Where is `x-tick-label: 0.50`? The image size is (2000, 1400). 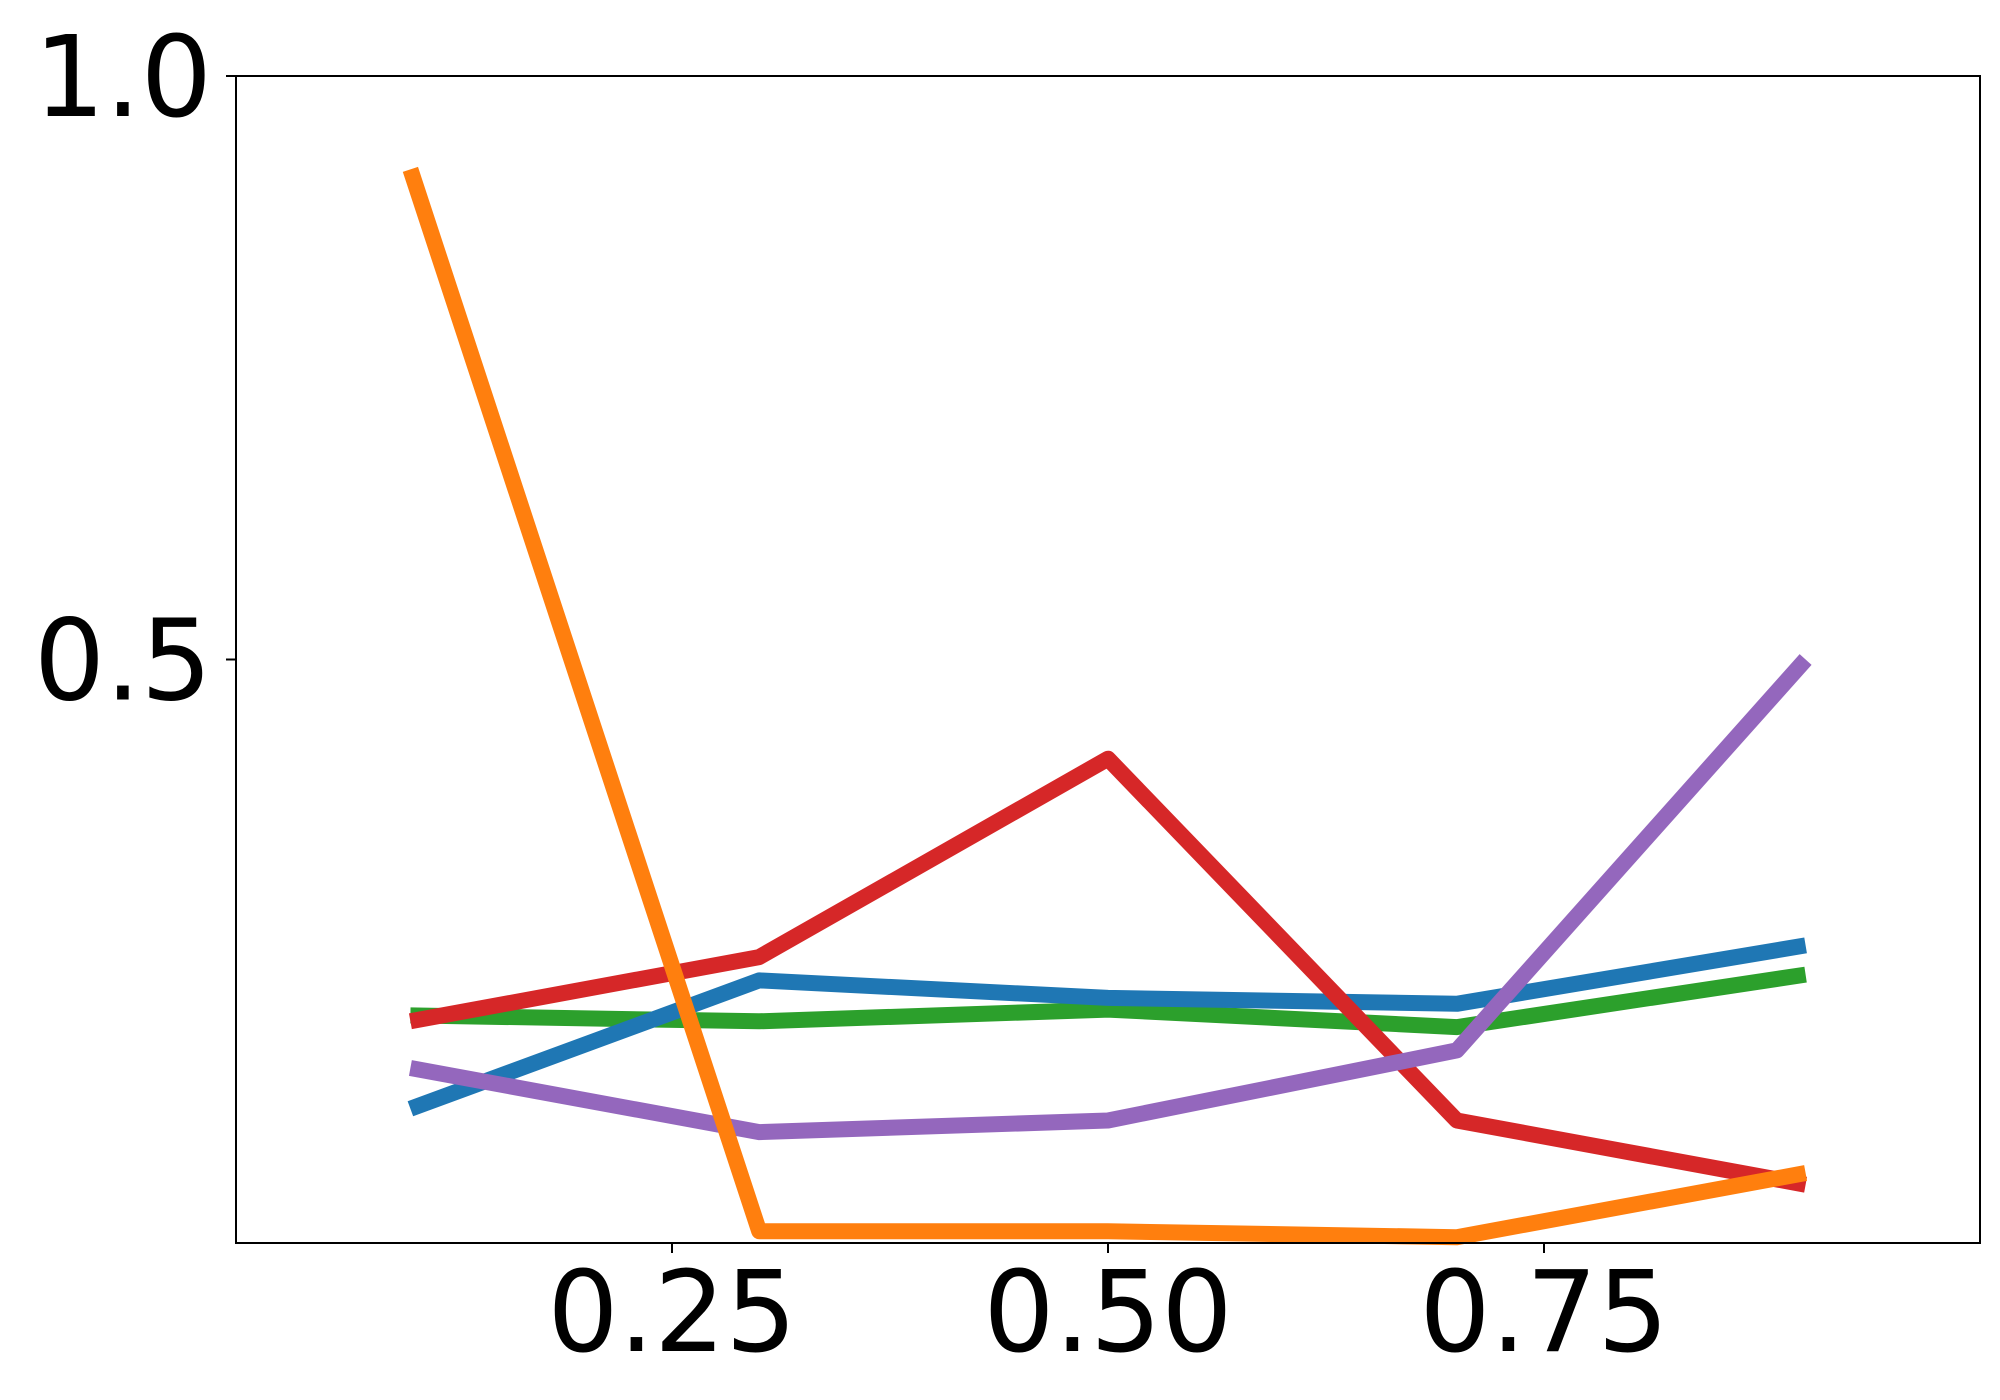
x-tick-label: 0.50 is located at coordinates (1107, 1313).